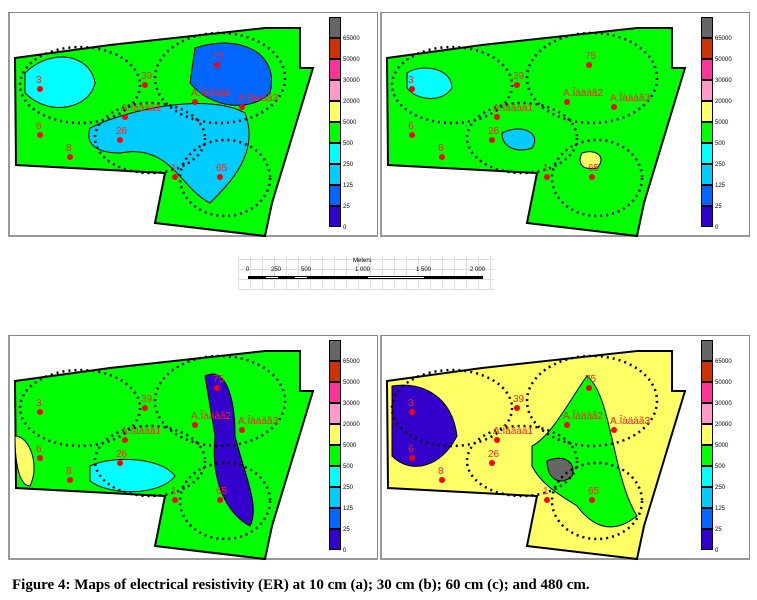  I want to click on scale-tick: 1 500, so click(424, 270).